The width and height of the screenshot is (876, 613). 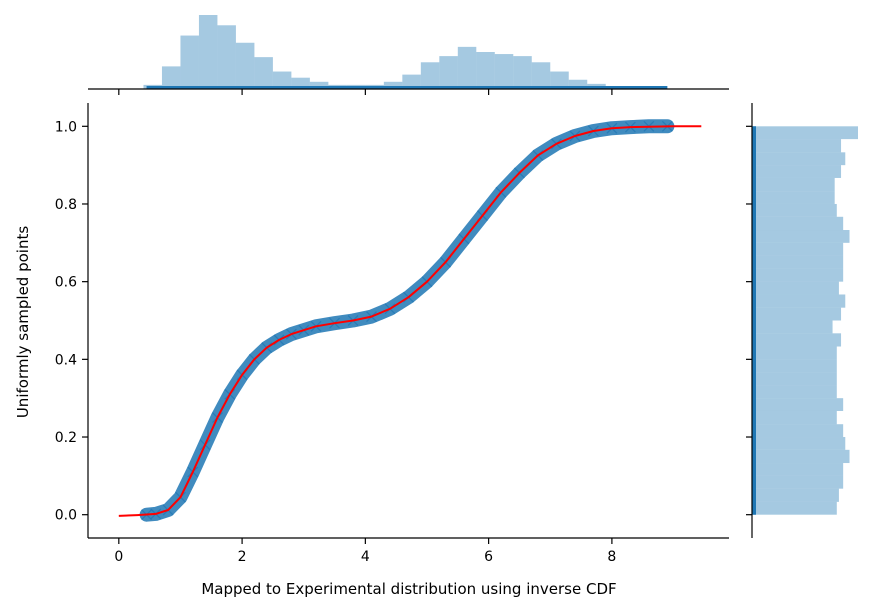 What do you see at coordinates (66, 438) in the screenshot?
I see `y-tick-label: 0.2` at bounding box center [66, 438].